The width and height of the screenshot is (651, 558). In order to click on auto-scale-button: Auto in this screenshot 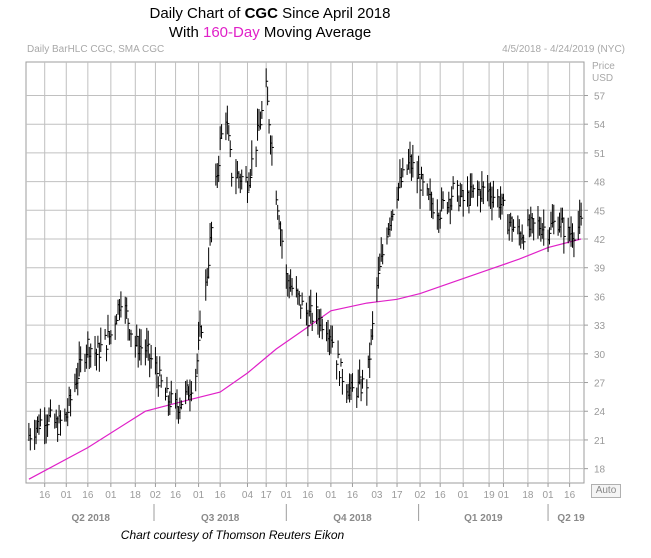, I will do `click(606, 491)`.